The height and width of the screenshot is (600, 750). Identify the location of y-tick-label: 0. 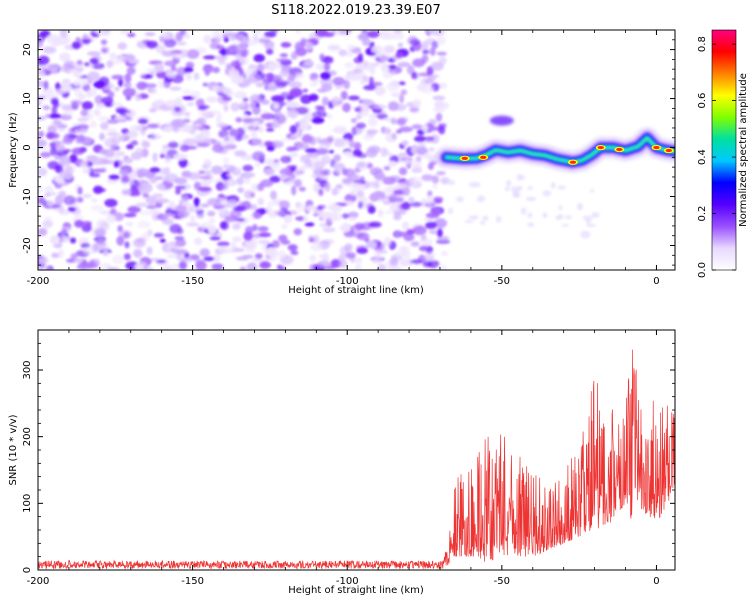
(27, 147).